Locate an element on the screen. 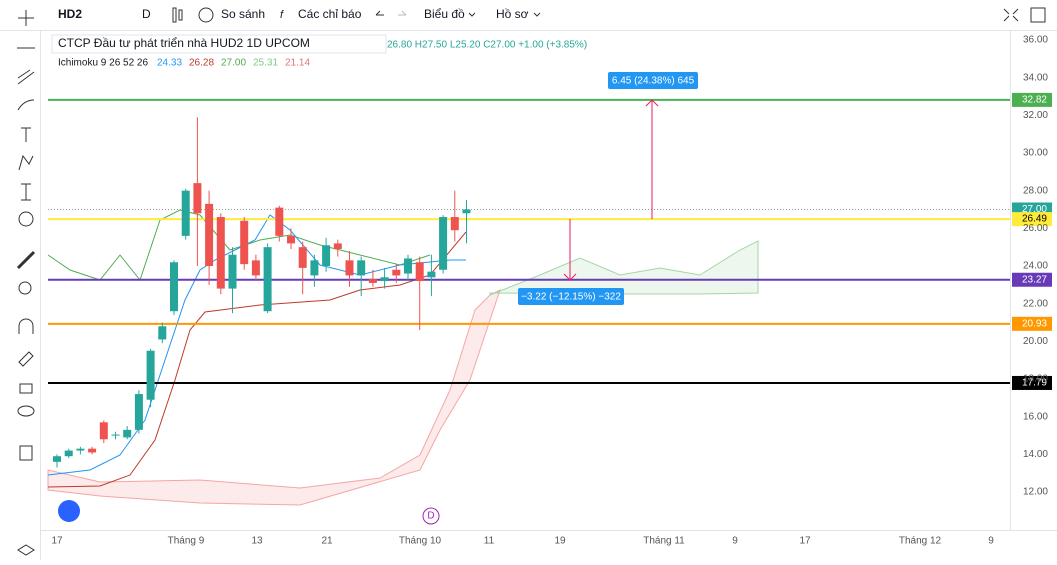 This screenshot has width=1057, height=565. zoom is located at coordinates (25, 288).